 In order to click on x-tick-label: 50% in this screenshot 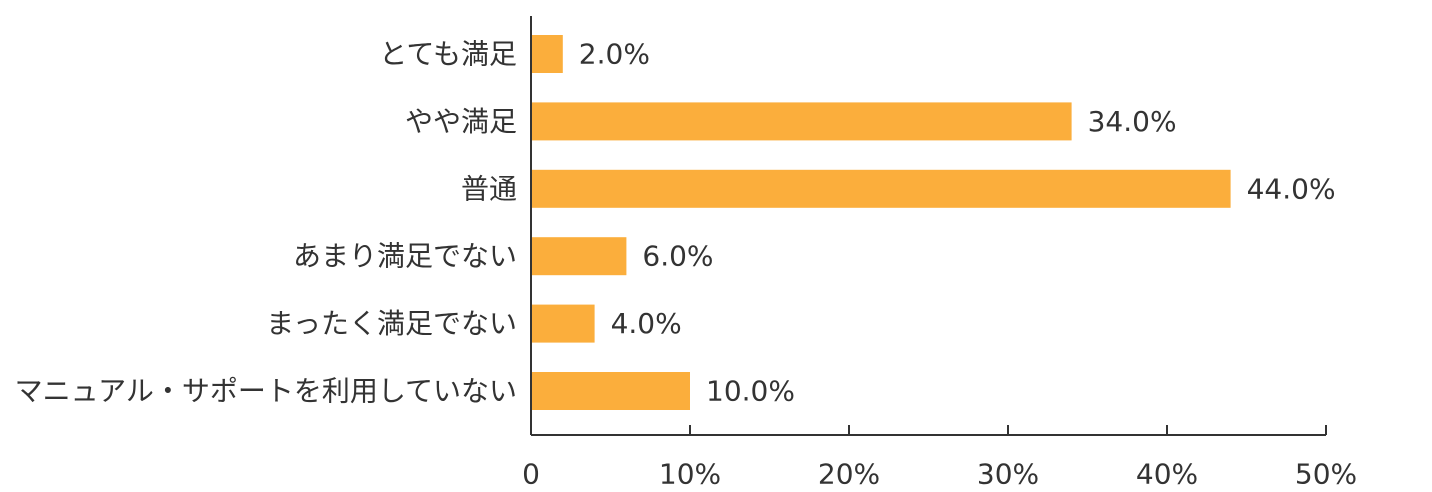, I will do `click(1326, 474)`.